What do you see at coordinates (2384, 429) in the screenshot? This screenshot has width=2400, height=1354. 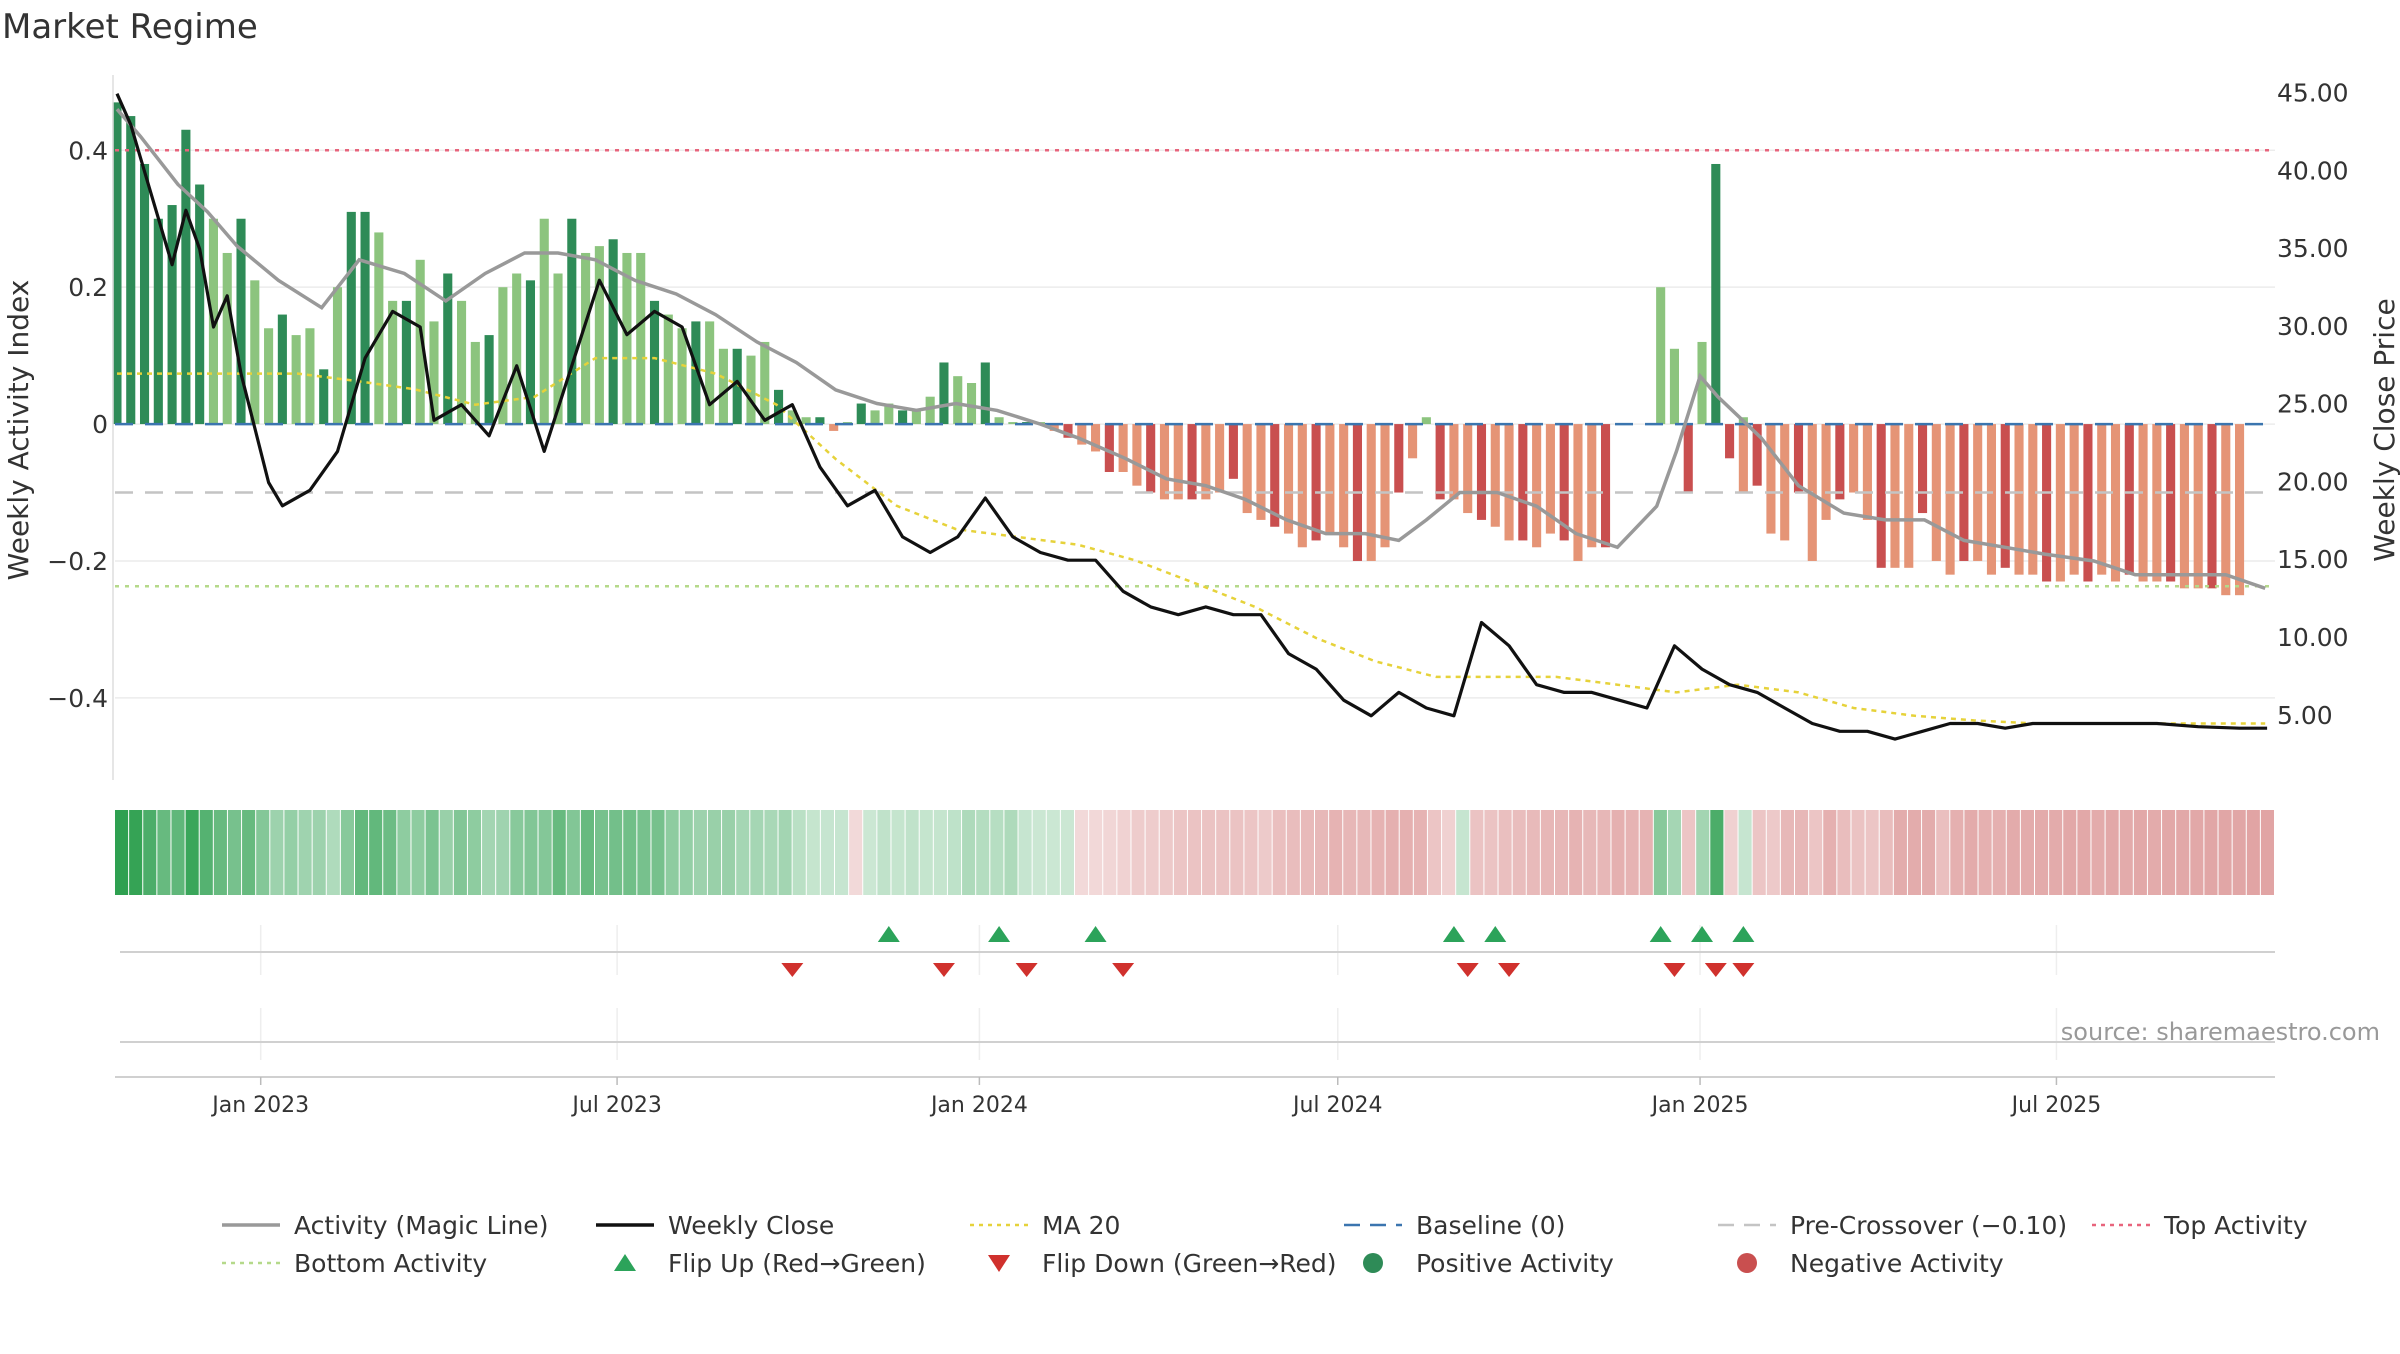 I see `right-axis-label: Weekly Close Price` at bounding box center [2384, 429].